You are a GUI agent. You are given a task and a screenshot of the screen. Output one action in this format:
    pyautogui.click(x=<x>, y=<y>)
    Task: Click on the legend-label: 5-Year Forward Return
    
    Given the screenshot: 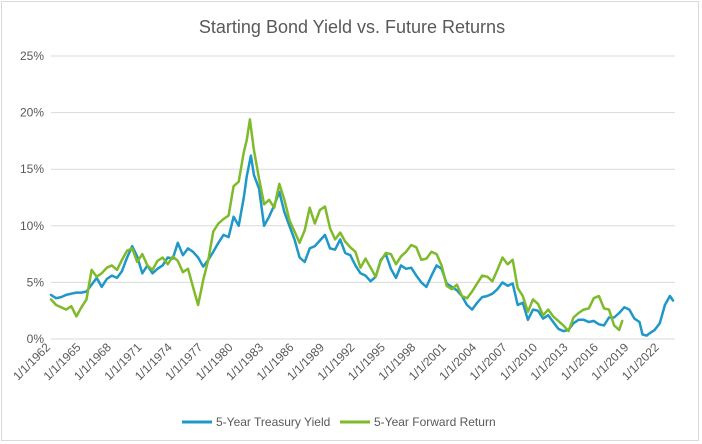 What is the action you would take?
    pyautogui.click(x=435, y=422)
    